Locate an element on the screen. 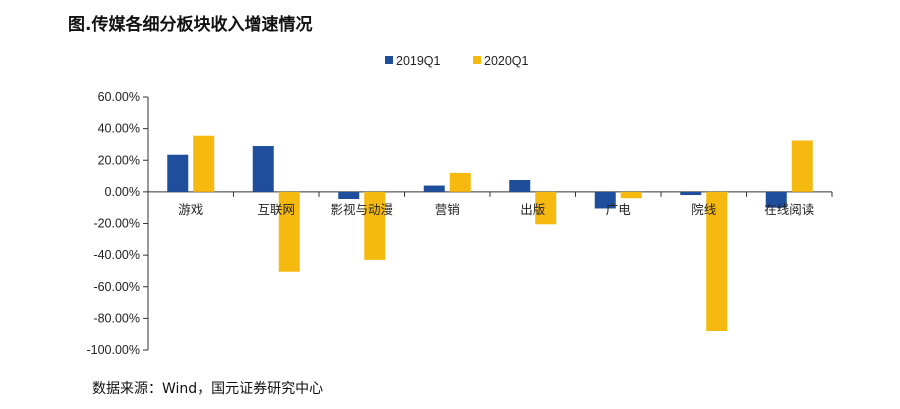  x-category-label: 广电 is located at coordinates (619, 209).